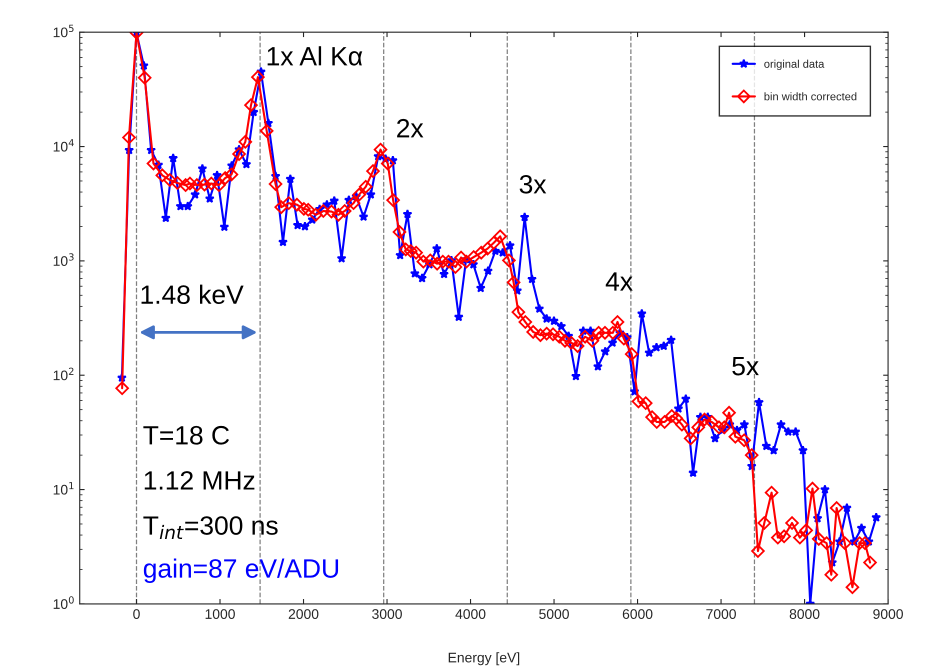  I want to click on annotation: 5x, so click(745, 366).